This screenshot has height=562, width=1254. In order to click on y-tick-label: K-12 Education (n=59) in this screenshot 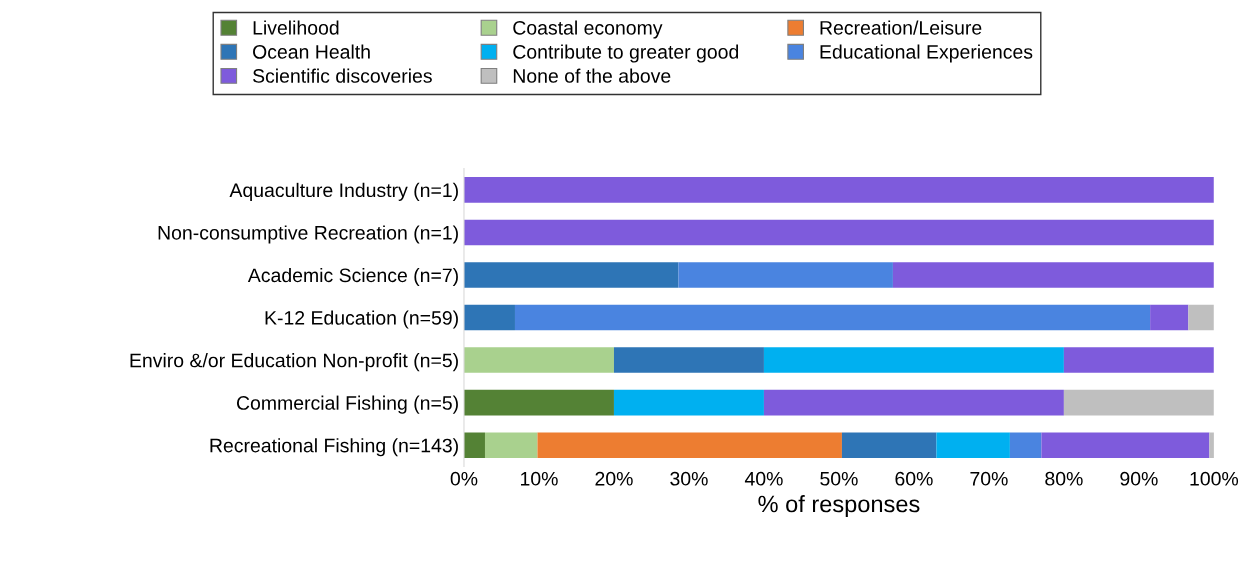, I will do `click(361, 319)`.